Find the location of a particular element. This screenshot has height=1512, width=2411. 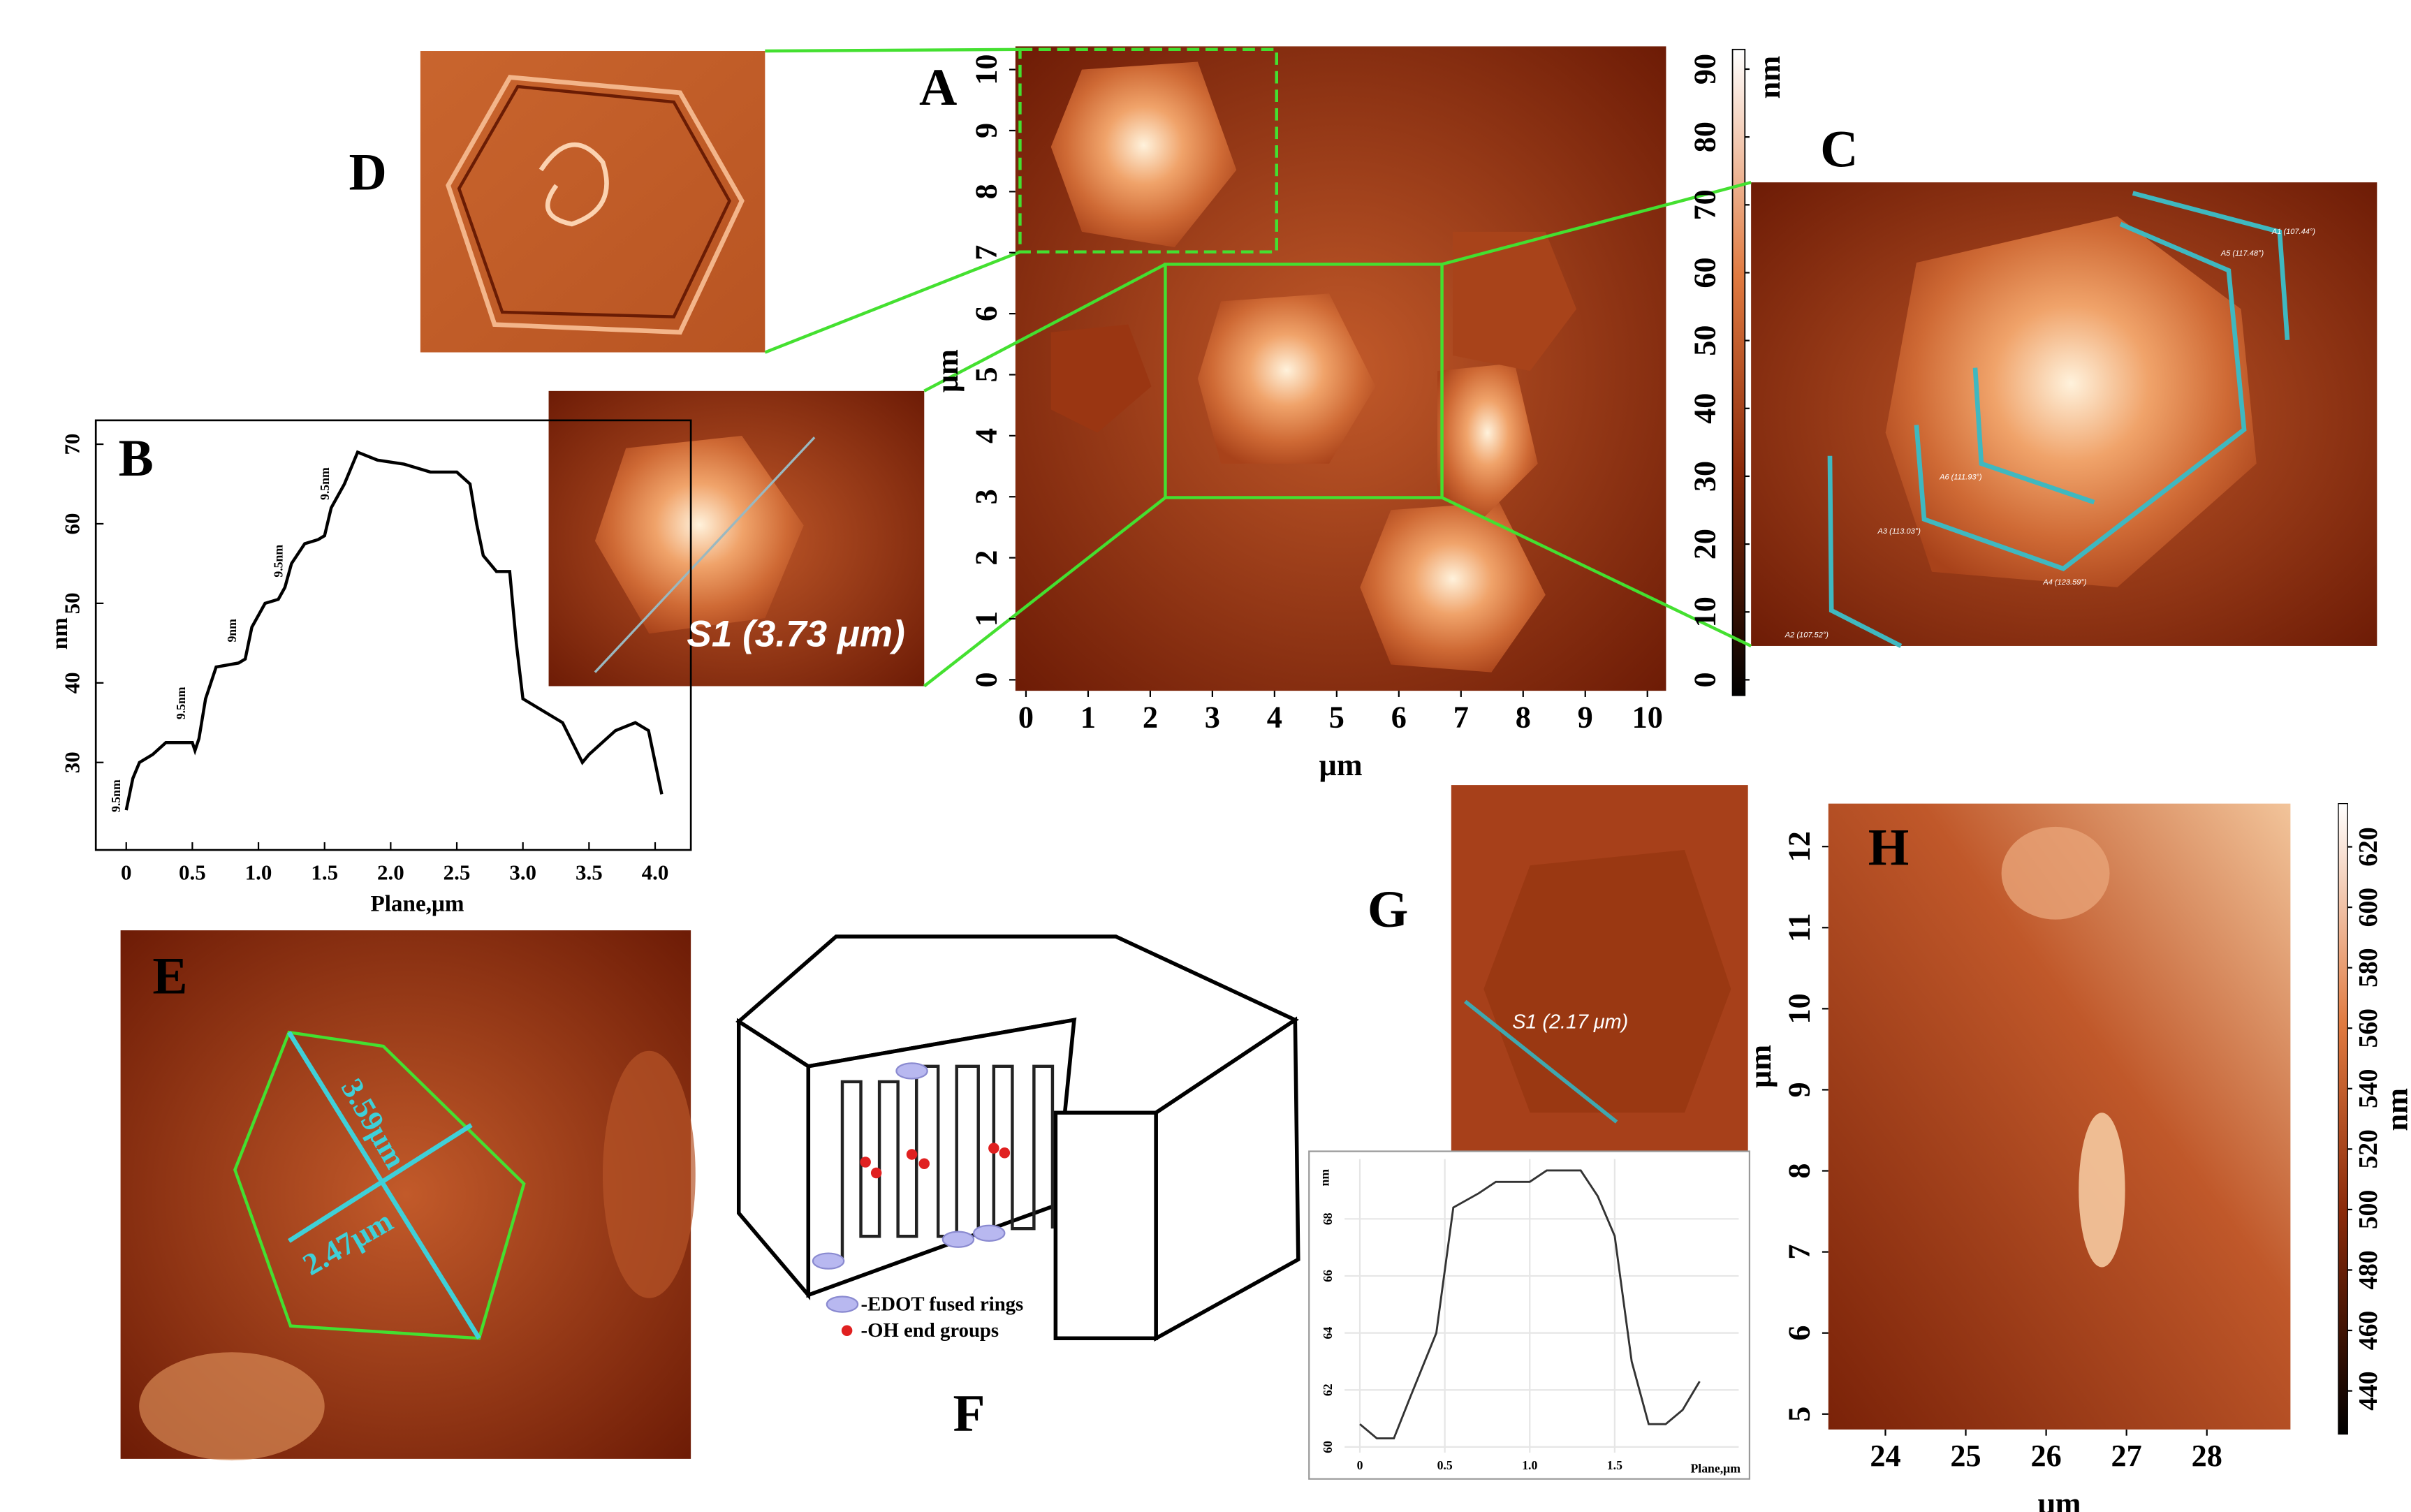

x-tick-label: 2.0 is located at coordinates (390, 872).